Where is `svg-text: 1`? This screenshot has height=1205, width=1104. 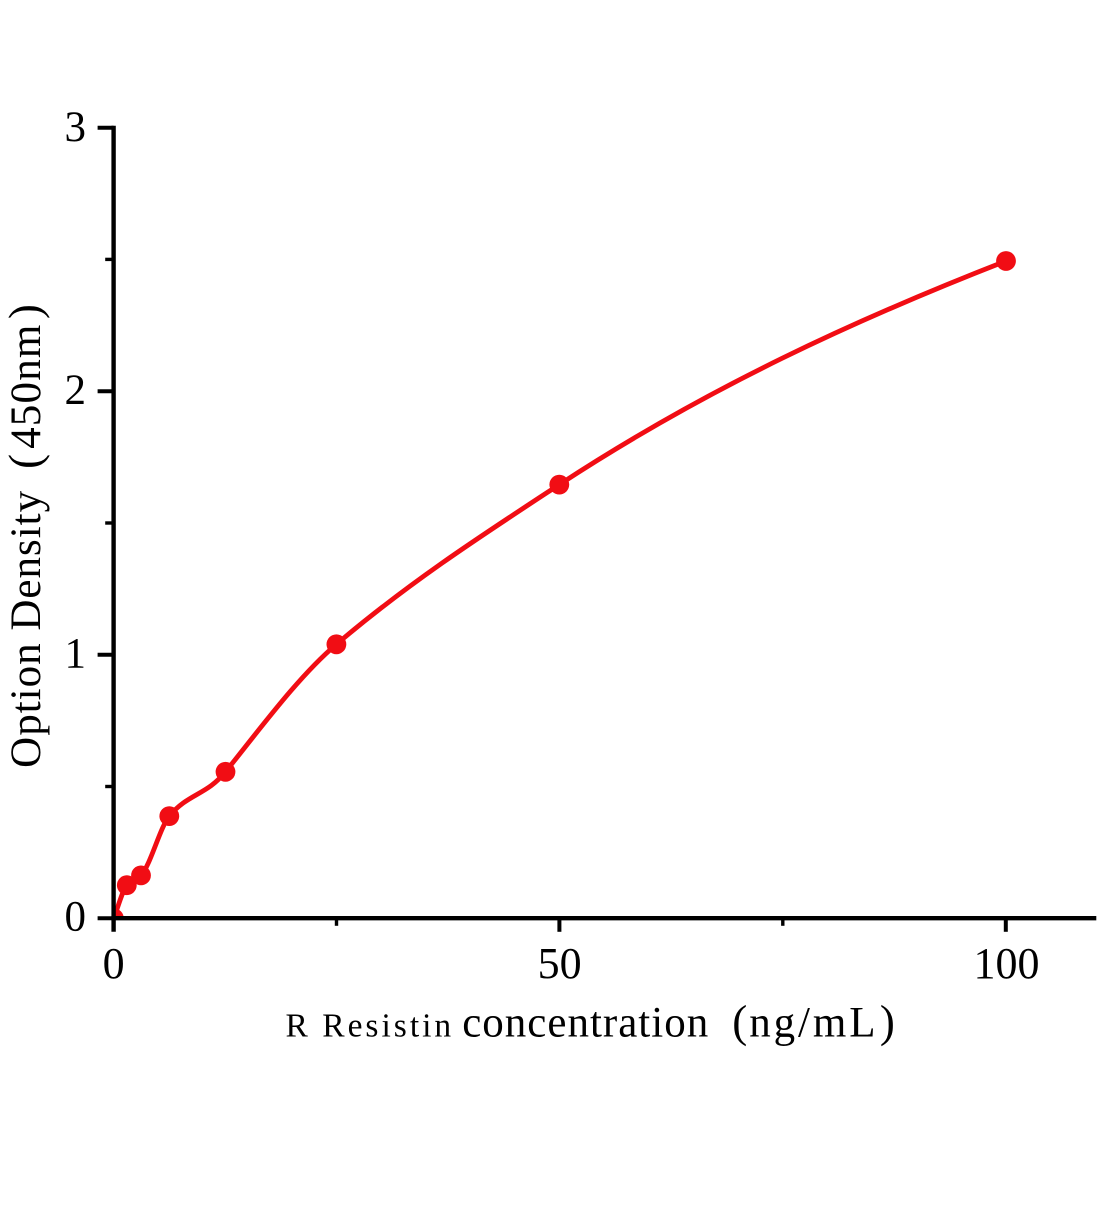 svg-text: 1 is located at coordinates (76, 654).